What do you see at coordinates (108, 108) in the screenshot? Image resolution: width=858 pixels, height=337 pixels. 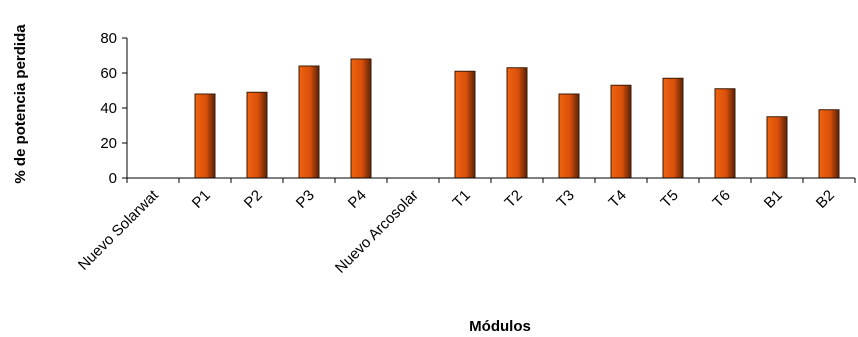 I see `y-tick-label: 40` at bounding box center [108, 108].